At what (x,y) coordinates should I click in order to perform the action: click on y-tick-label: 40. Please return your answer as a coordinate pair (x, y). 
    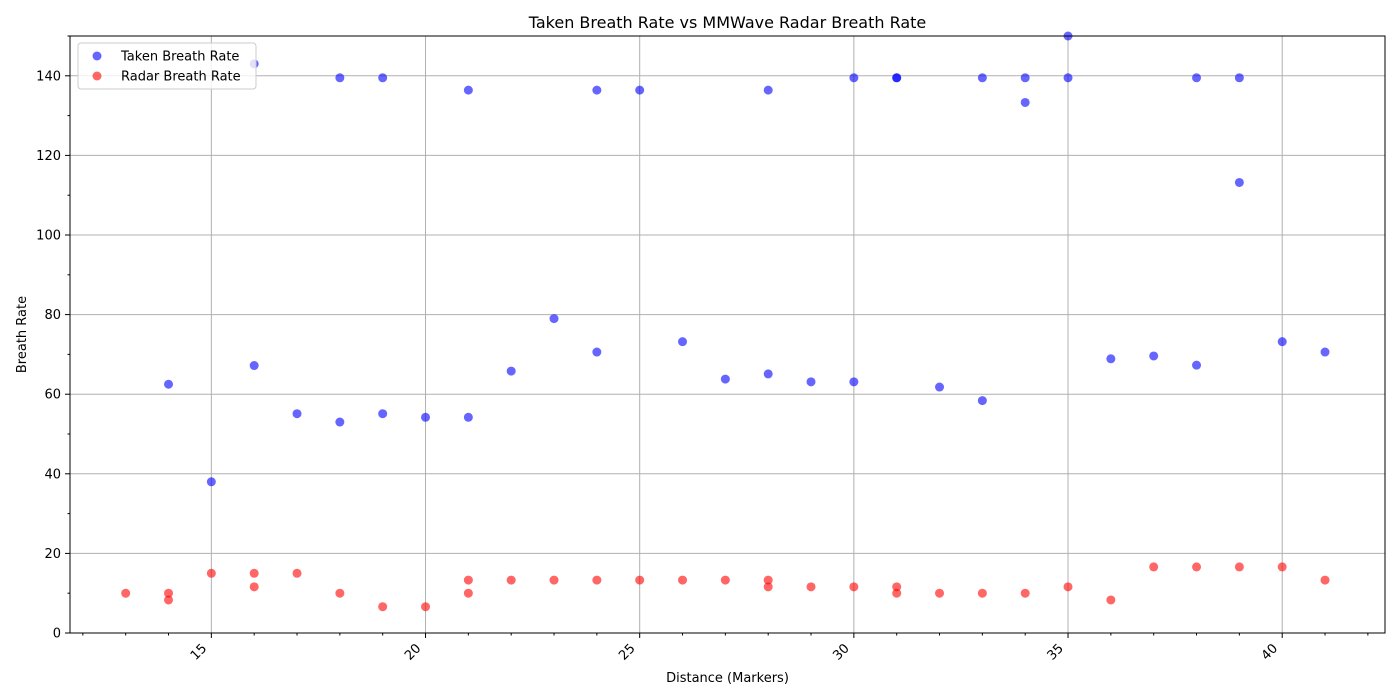
    Looking at the image, I should click on (52, 474).